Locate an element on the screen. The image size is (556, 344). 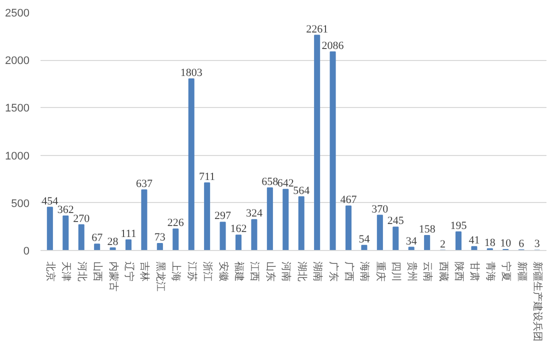
data-label: 467 is located at coordinates (349, 200).